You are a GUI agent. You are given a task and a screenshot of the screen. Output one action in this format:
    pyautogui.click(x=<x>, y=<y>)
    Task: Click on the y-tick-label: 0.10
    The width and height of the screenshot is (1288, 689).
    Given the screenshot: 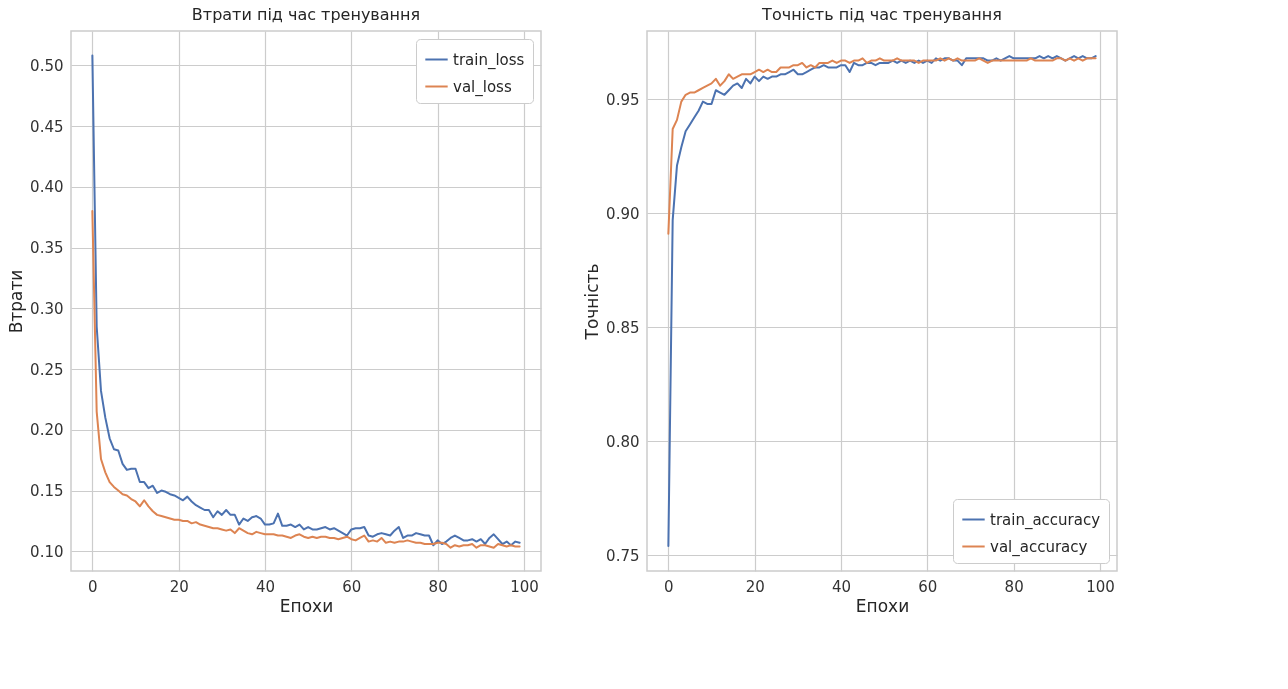 What is the action you would take?
    pyautogui.click(x=47, y=551)
    